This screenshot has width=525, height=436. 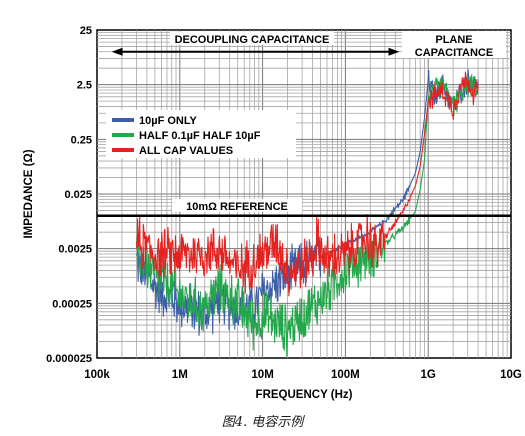 What do you see at coordinates (84, 86) in the screenshot?
I see `y-tick-label: 2.5` at bounding box center [84, 86].